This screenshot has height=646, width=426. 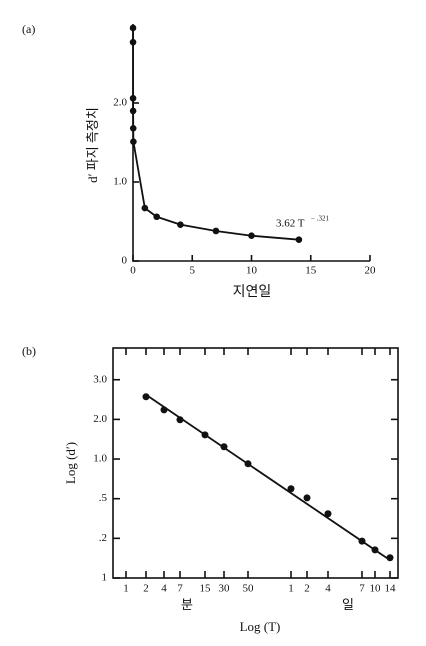 What do you see at coordinates (371, 271) in the screenshot?
I see `x-tick-label: 20` at bounding box center [371, 271].